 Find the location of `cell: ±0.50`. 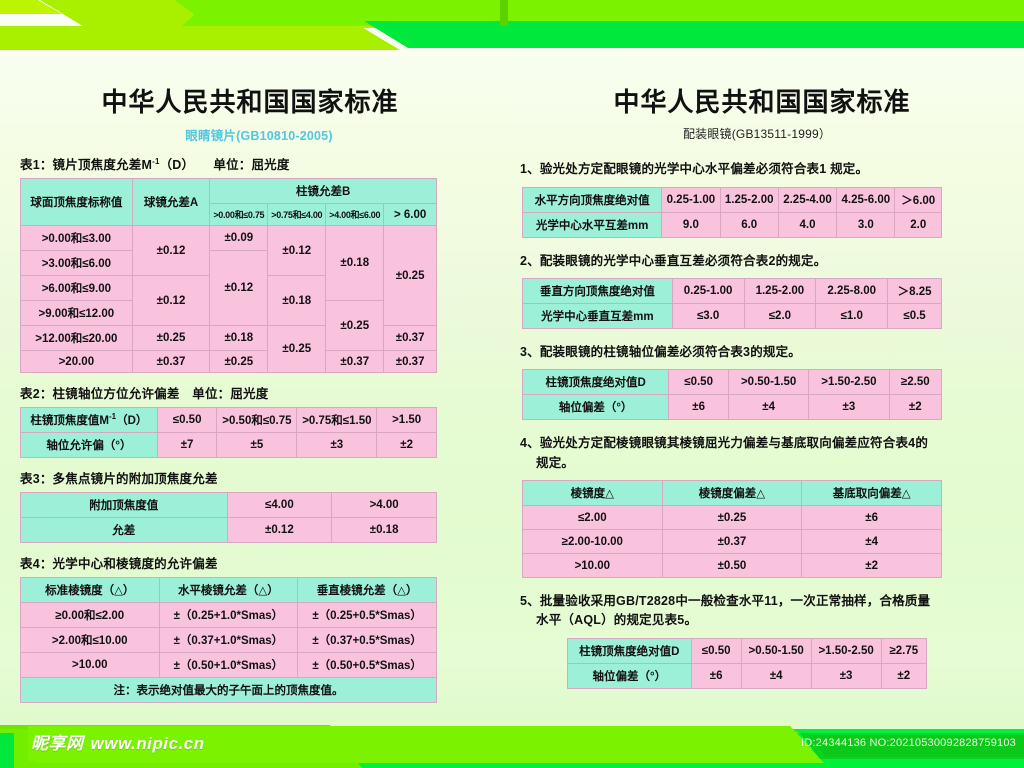

cell: ±0.50 is located at coordinates (732, 566).